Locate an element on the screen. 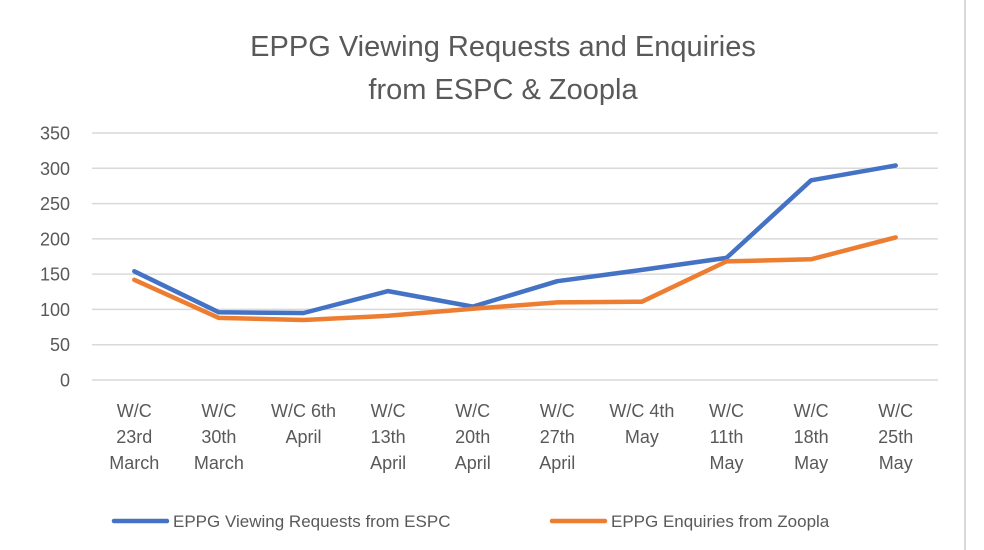  y-tick-label: 50 is located at coordinates (60, 345).